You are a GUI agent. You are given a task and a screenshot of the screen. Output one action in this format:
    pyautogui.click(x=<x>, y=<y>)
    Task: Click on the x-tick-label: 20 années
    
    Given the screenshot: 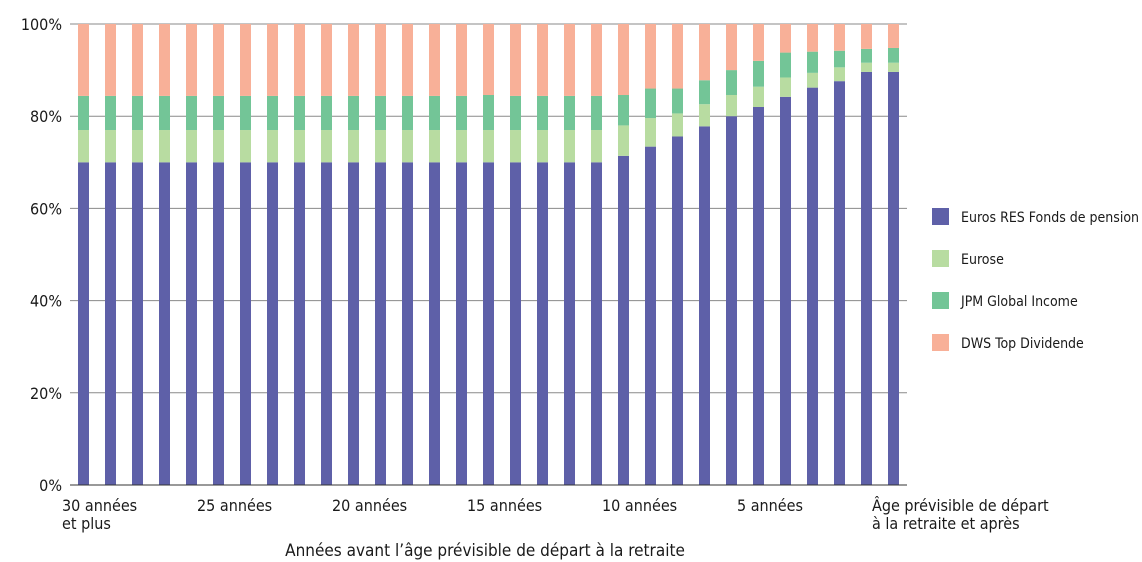 What is the action you would take?
    pyautogui.click(x=369, y=505)
    